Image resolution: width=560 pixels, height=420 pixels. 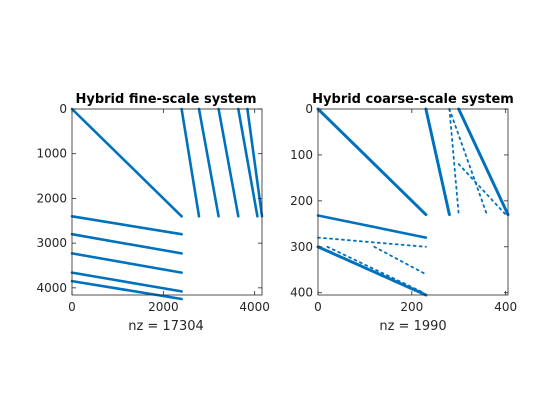 I want to click on x-tick-label: 200, so click(x=411, y=307).